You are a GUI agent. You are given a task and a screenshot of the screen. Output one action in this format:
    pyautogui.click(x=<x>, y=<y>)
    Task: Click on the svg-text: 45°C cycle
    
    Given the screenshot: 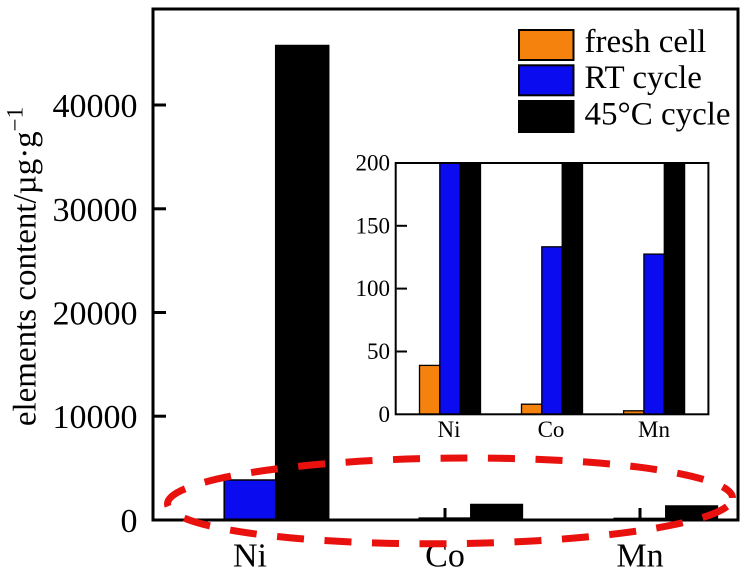 What is the action you would take?
    pyautogui.click(x=658, y=115)
    